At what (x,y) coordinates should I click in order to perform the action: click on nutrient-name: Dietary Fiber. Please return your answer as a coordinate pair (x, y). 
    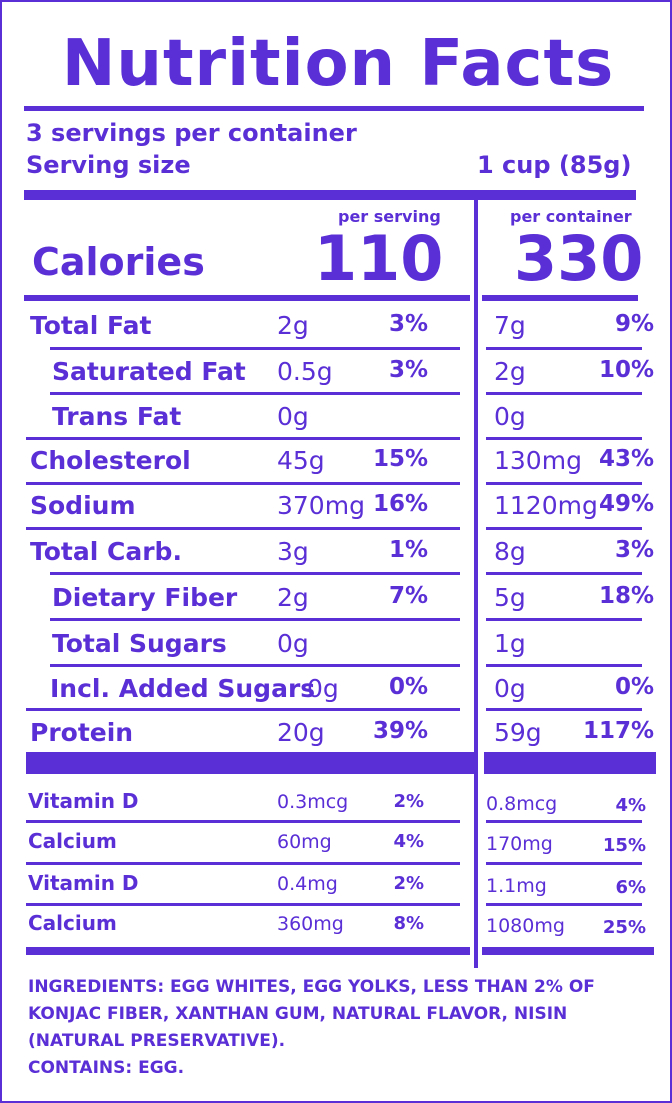
    Looking at the image, I should click on (145, 597).